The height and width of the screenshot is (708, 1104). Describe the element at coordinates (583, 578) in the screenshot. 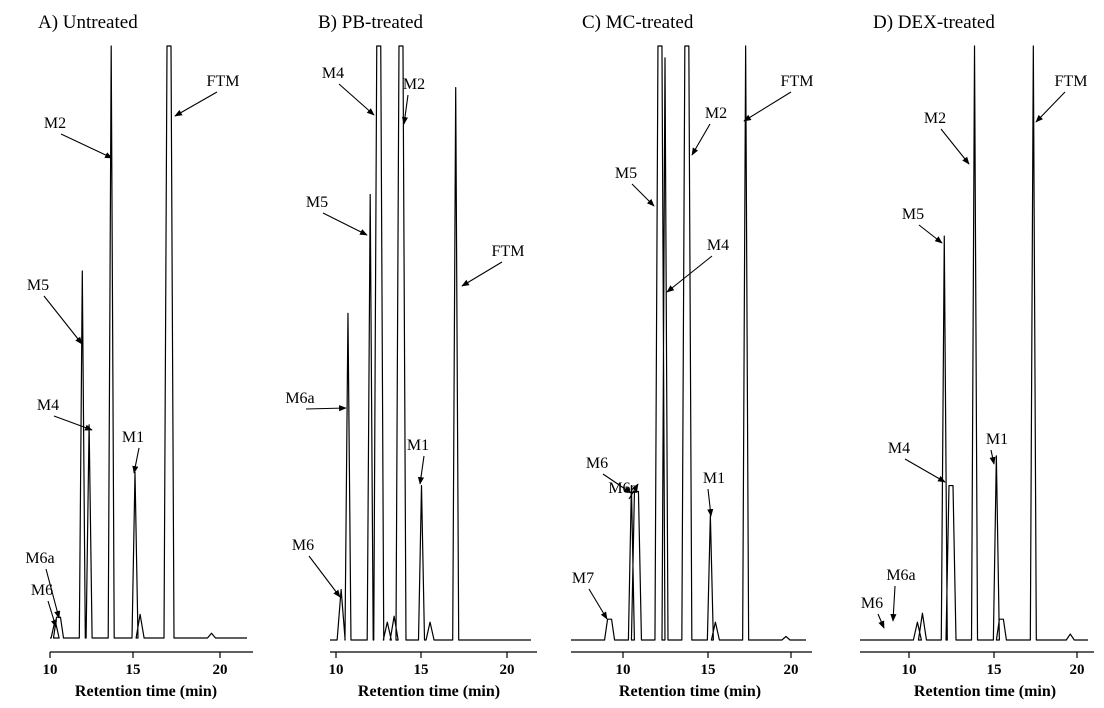

I see `peak-label-m7: M7` at that location.